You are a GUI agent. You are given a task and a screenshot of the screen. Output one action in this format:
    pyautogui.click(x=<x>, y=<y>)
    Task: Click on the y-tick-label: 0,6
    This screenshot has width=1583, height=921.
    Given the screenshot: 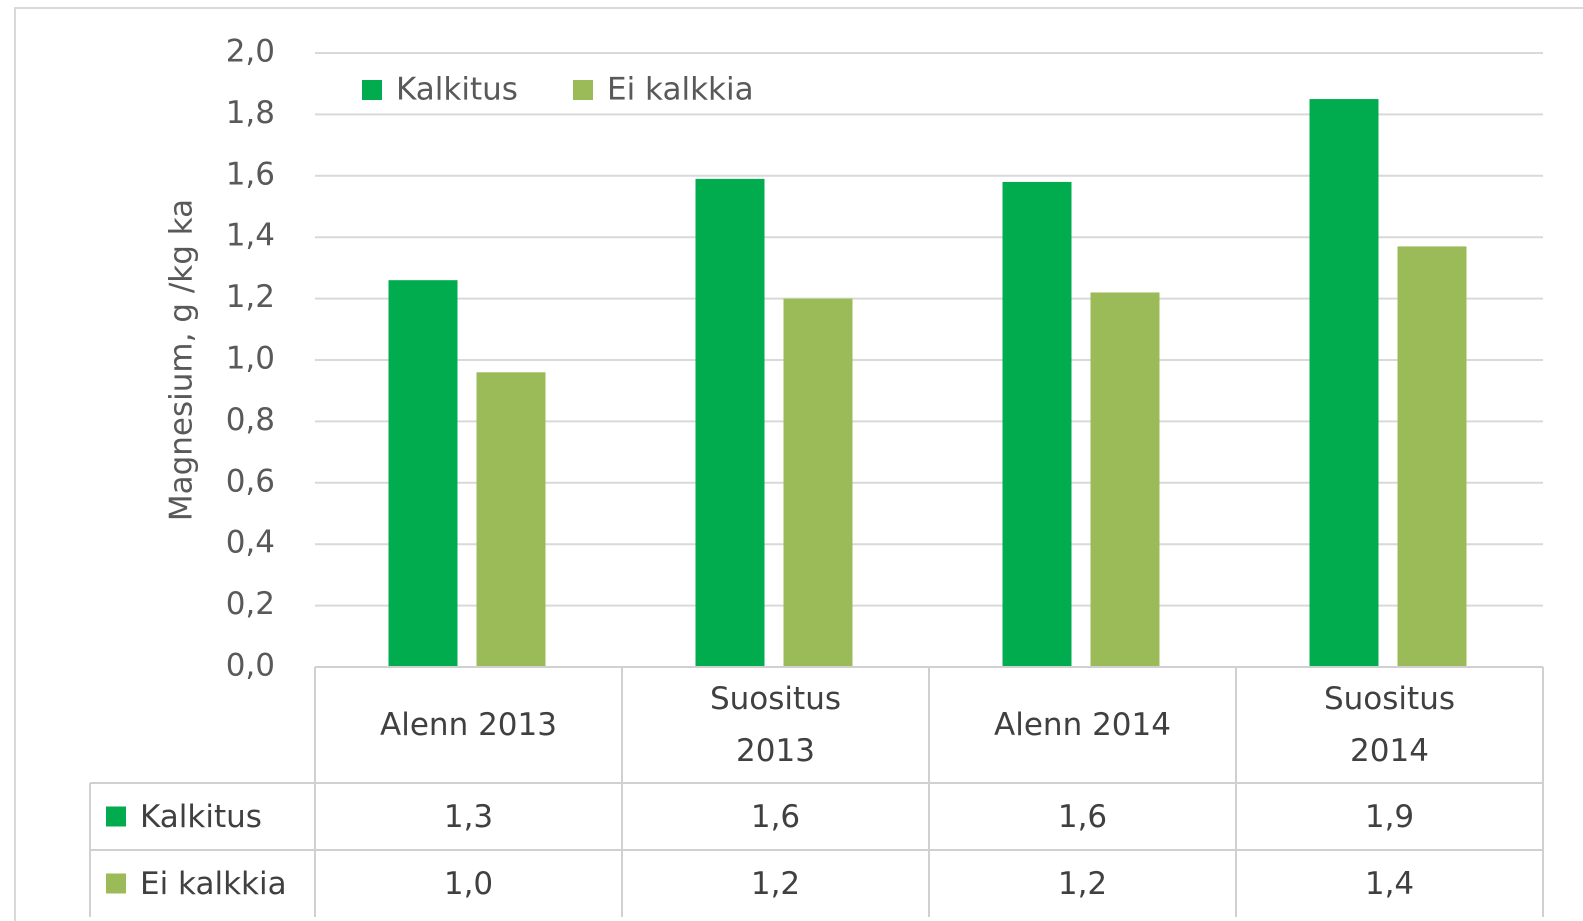 What is the action you would take?
    pyautogui.click(x=250, y=481)
    